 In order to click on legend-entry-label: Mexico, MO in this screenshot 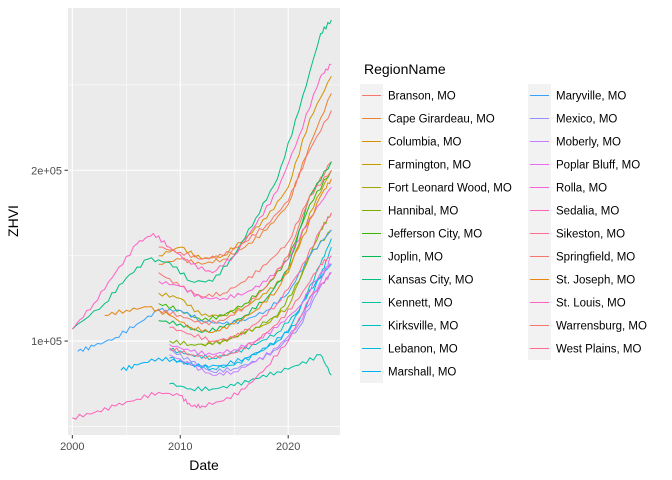, I will do `click(586, 120)`.